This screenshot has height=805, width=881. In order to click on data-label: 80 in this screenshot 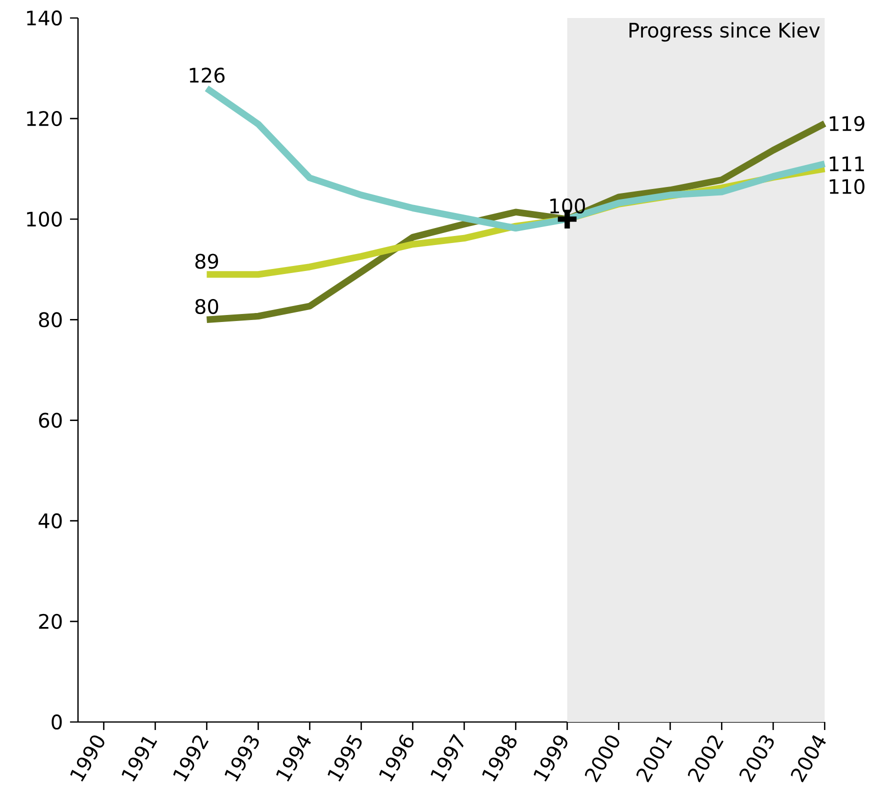, I will do `click(206, 306)`.